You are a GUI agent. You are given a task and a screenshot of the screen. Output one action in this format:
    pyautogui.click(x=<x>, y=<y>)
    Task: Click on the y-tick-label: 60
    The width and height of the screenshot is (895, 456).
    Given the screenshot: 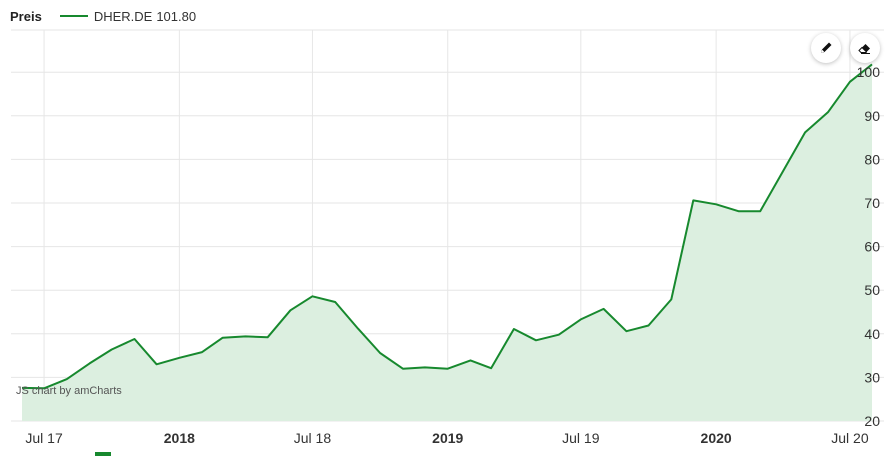 What is the action you would take?
    pyautogui.click(x=872, y=247)
    